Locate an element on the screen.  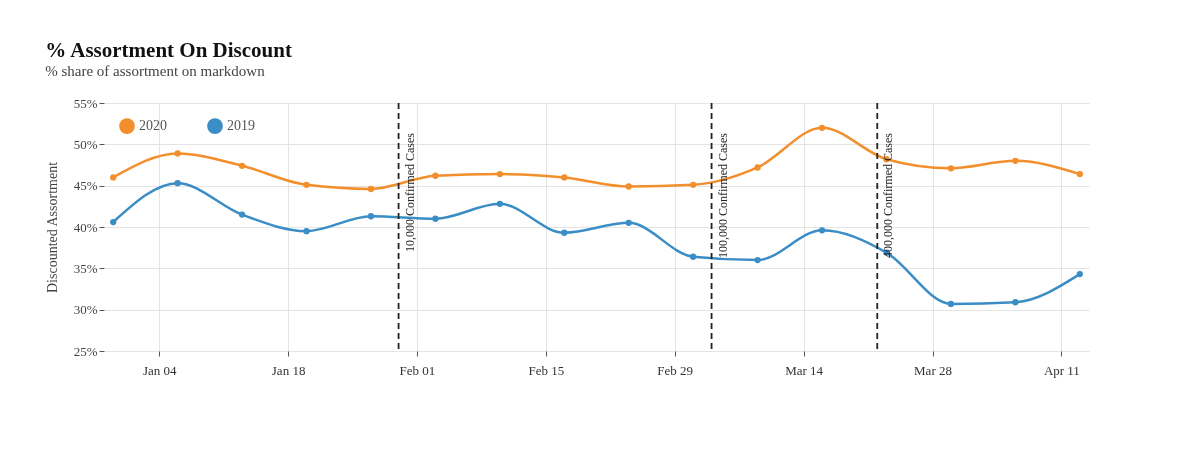
y-tick-label: 50% is located at coordinates (85, 144).